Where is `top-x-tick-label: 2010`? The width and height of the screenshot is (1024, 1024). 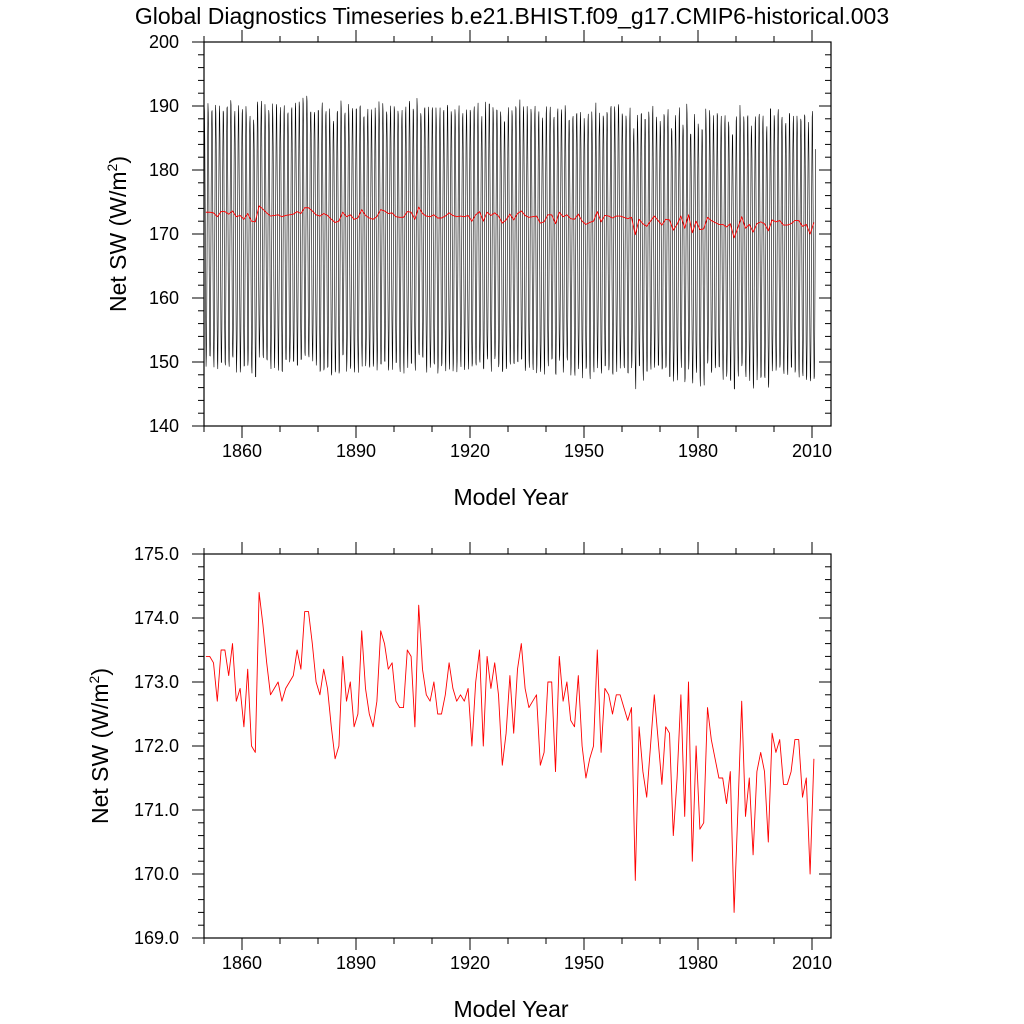 top-x-tick-label: 2010 is located at coordinates (812, 451).